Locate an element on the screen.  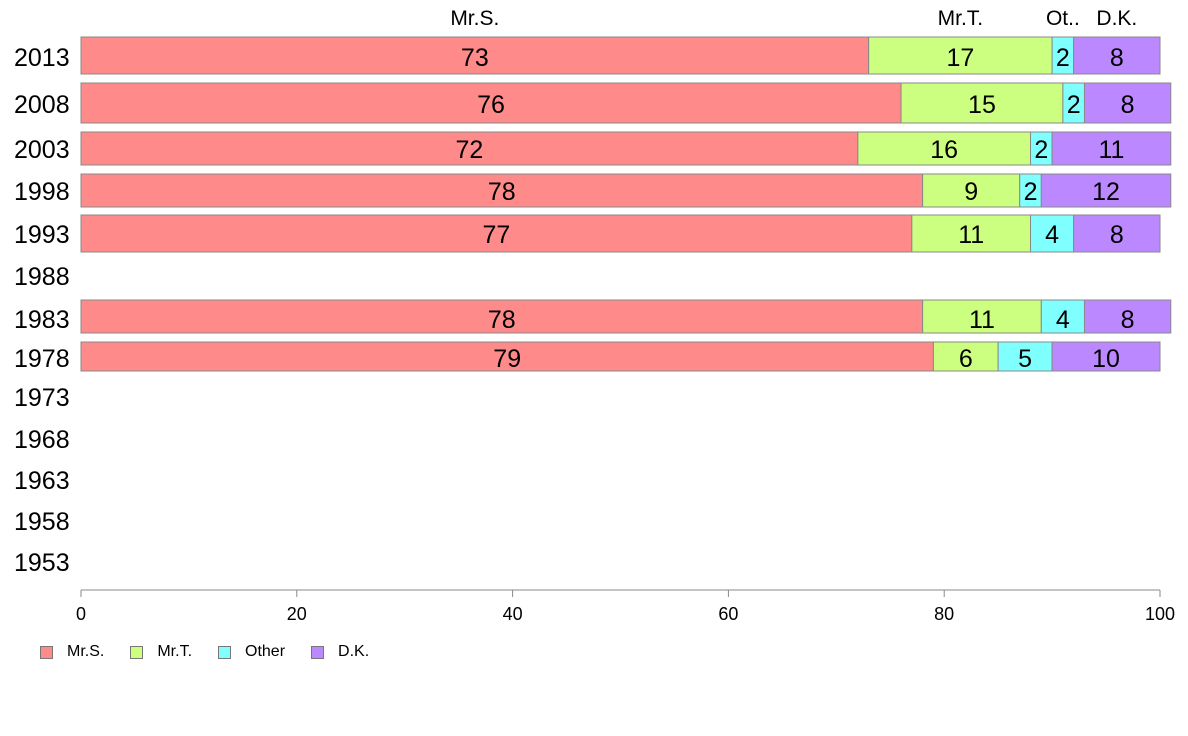
x-tick-label-40: 40 is located at coordinates (513, 614).